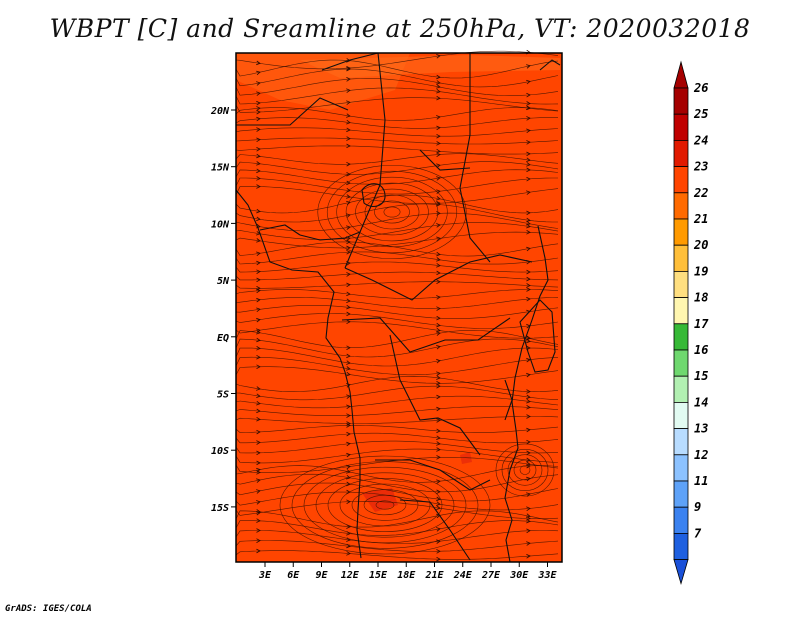  Describe the element at coordinates (701, 481) in the screenshot. I see `colorbar-label: 11` at that location.